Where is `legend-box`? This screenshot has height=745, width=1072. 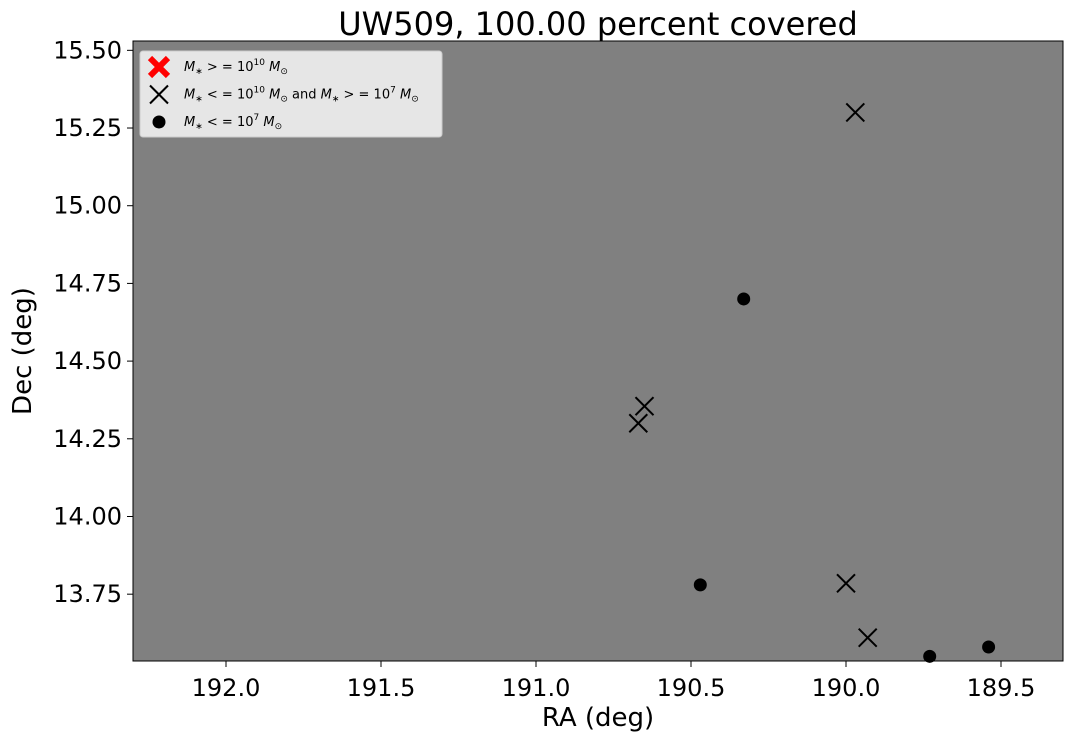
legend-box is located at coordinates (291, 94).